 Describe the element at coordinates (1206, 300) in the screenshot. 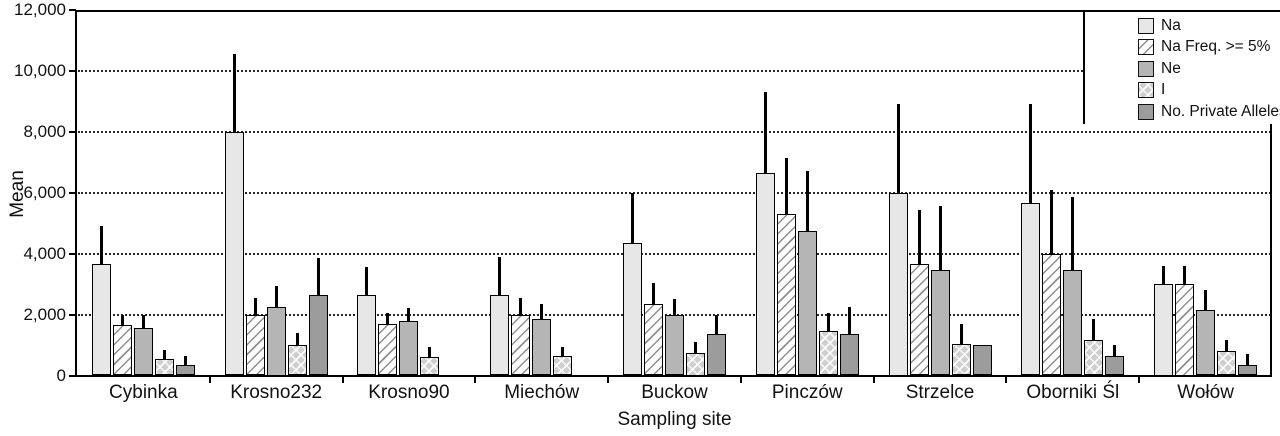

I see `error-bar-Wołów-Ne` at that location.